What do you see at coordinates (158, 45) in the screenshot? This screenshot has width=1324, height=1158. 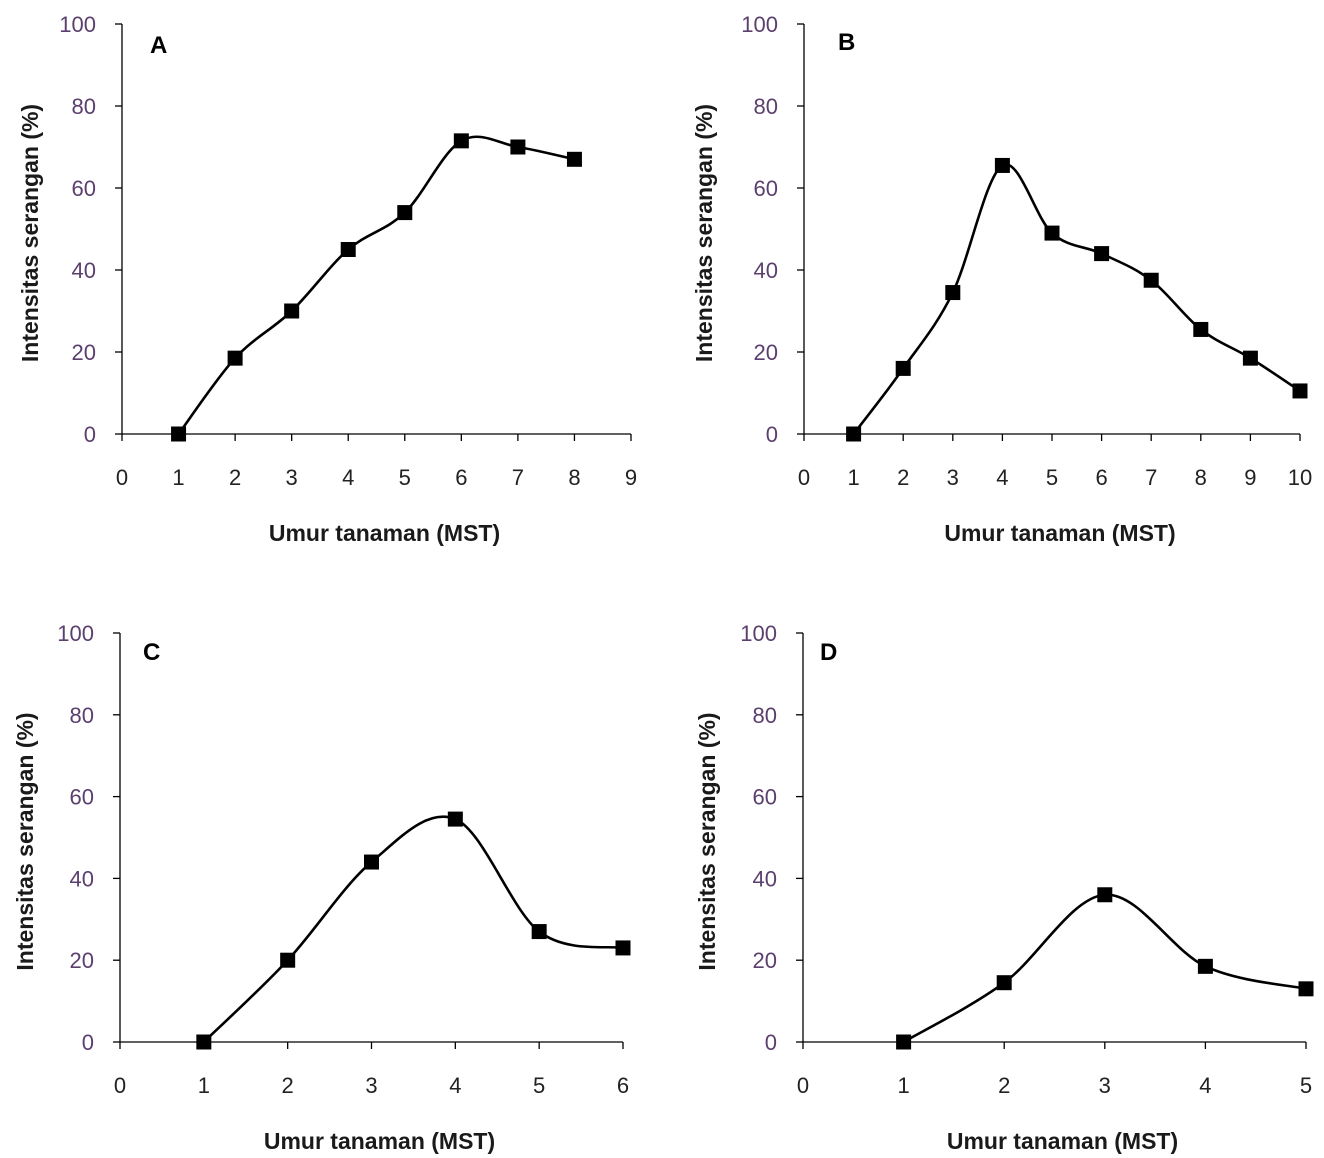 I see `panel-label: A` at bounding box center [158, 45].